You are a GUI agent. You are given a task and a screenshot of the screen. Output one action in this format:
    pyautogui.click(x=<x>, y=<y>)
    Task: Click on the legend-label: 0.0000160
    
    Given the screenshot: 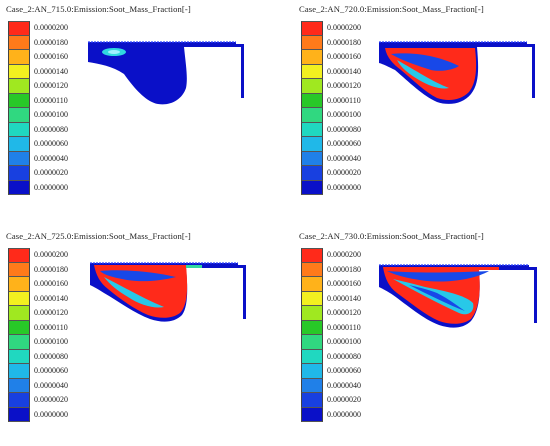 What is the action you would take?
    pyautogui.click(x=51, y=283)
    